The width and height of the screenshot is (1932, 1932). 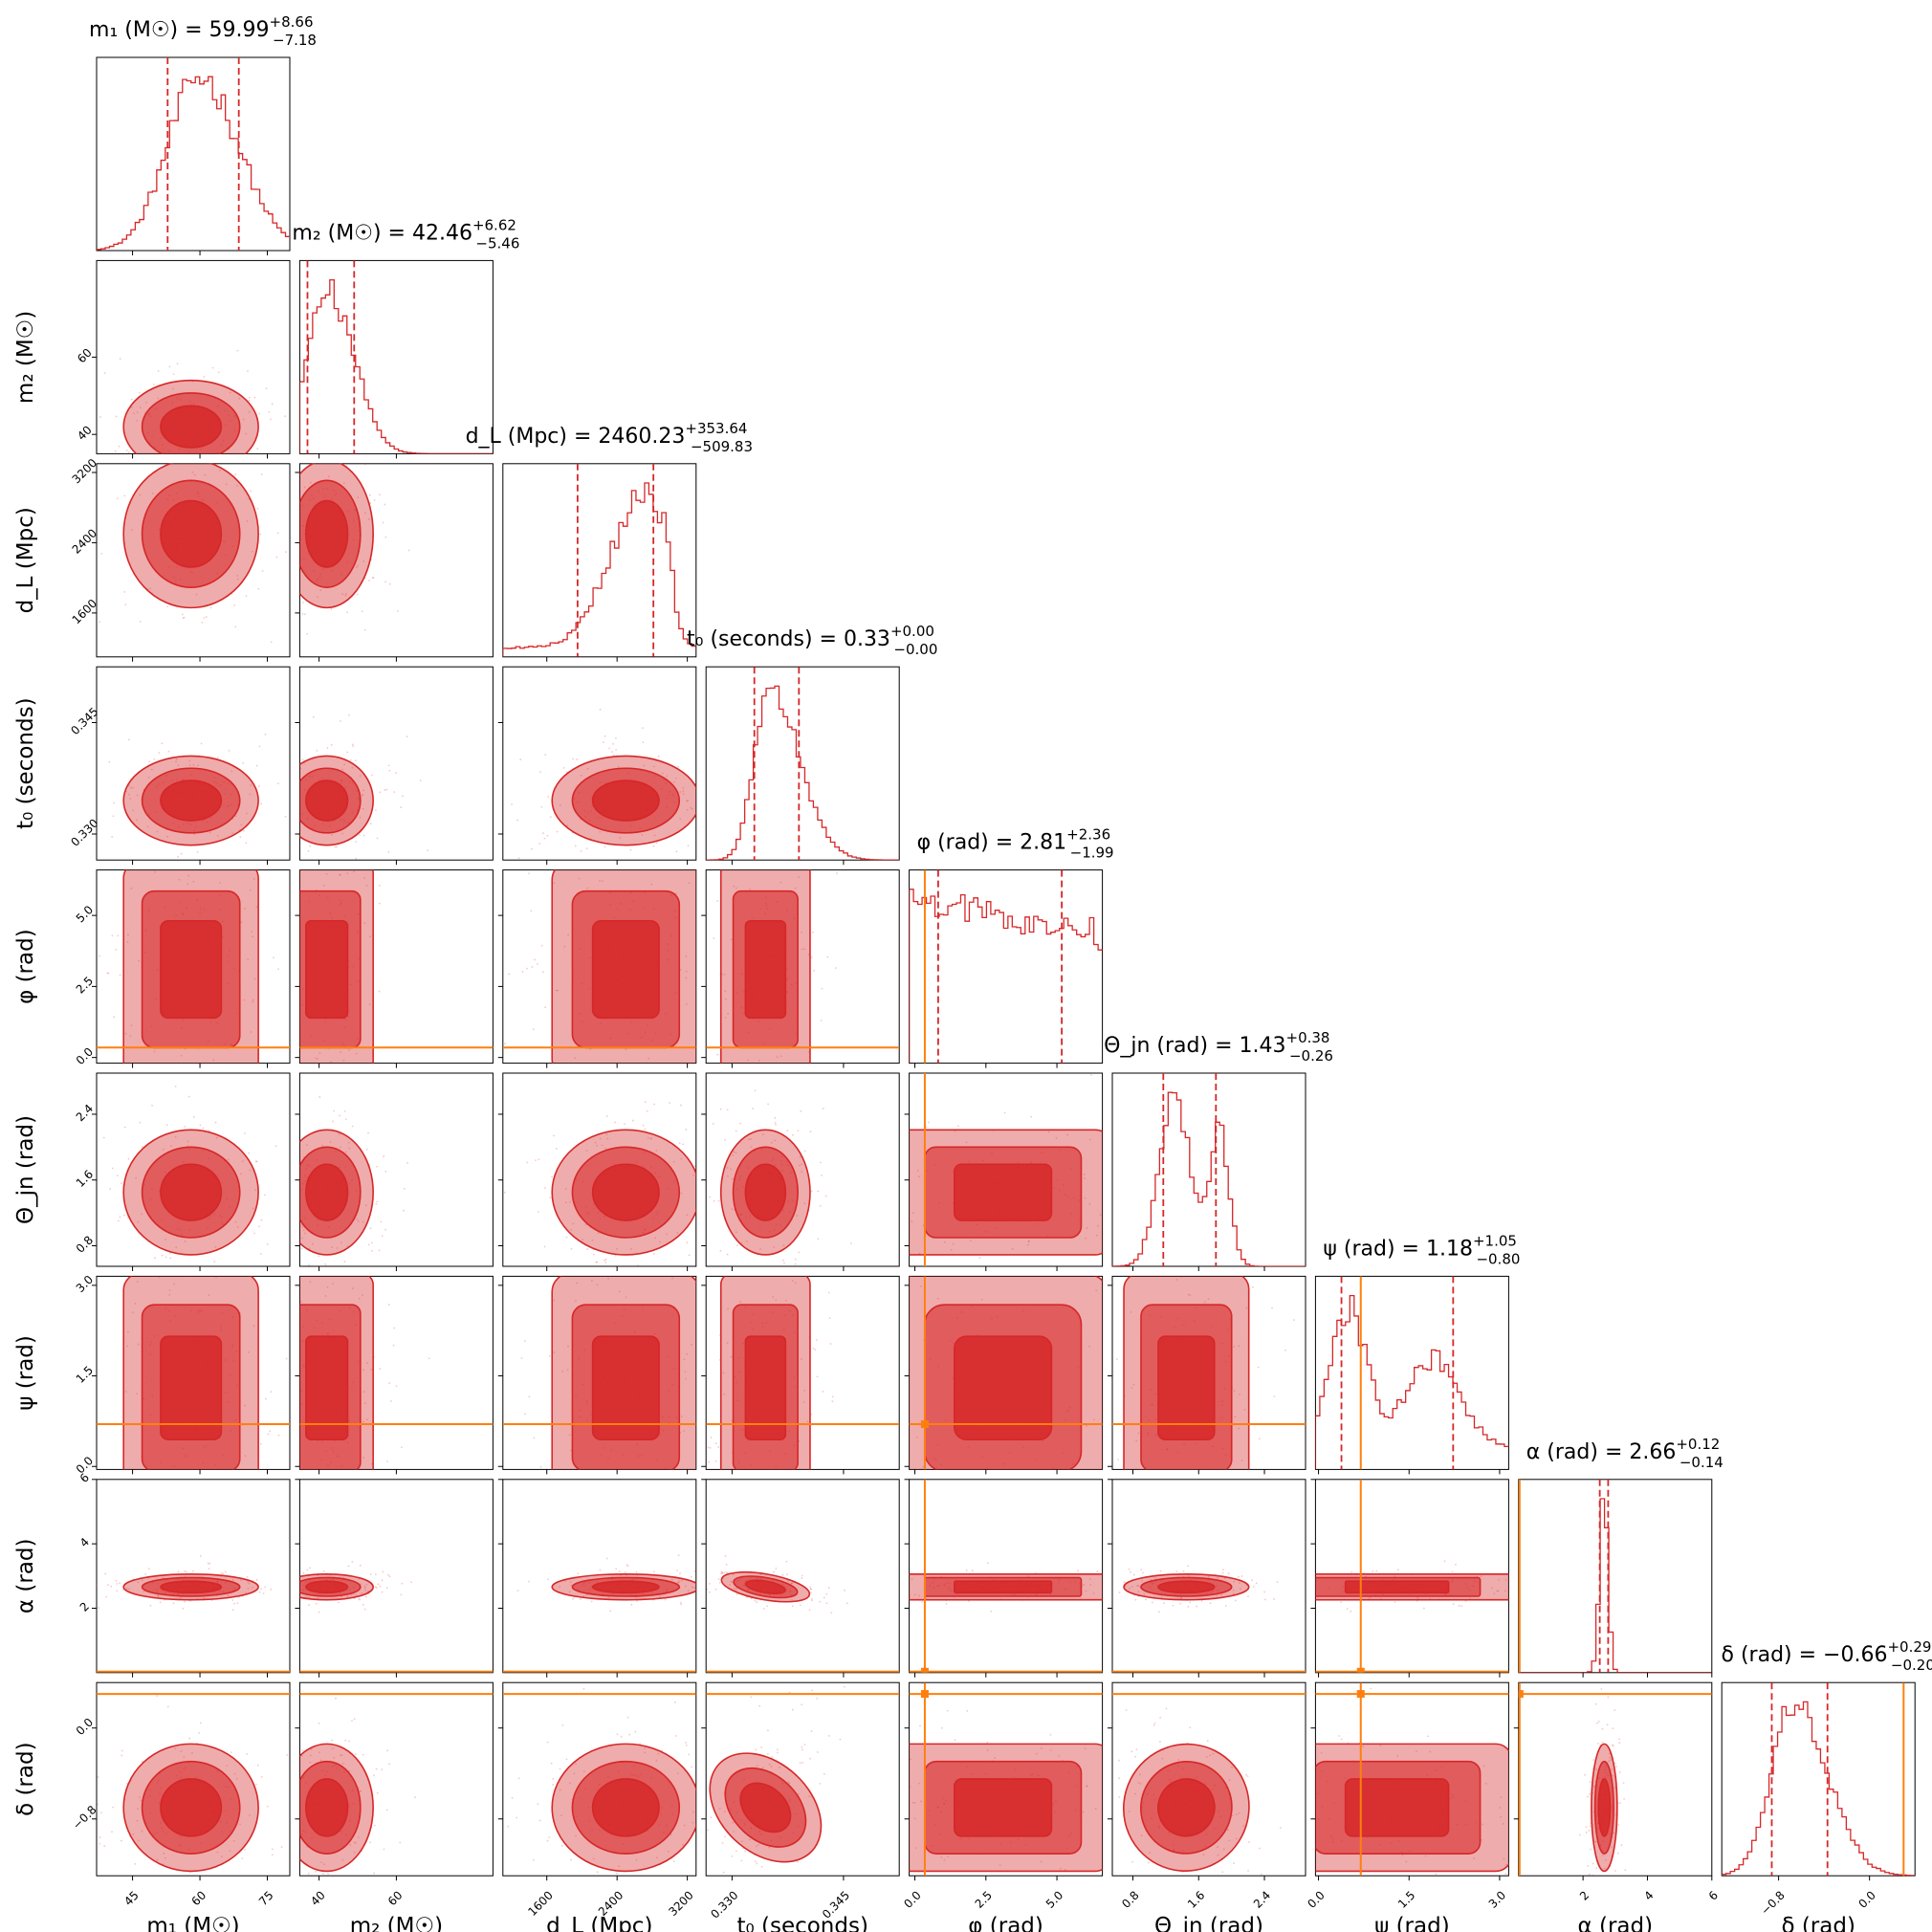 I want to click on panel-phi-delta, so click(x=1004, y=1781).